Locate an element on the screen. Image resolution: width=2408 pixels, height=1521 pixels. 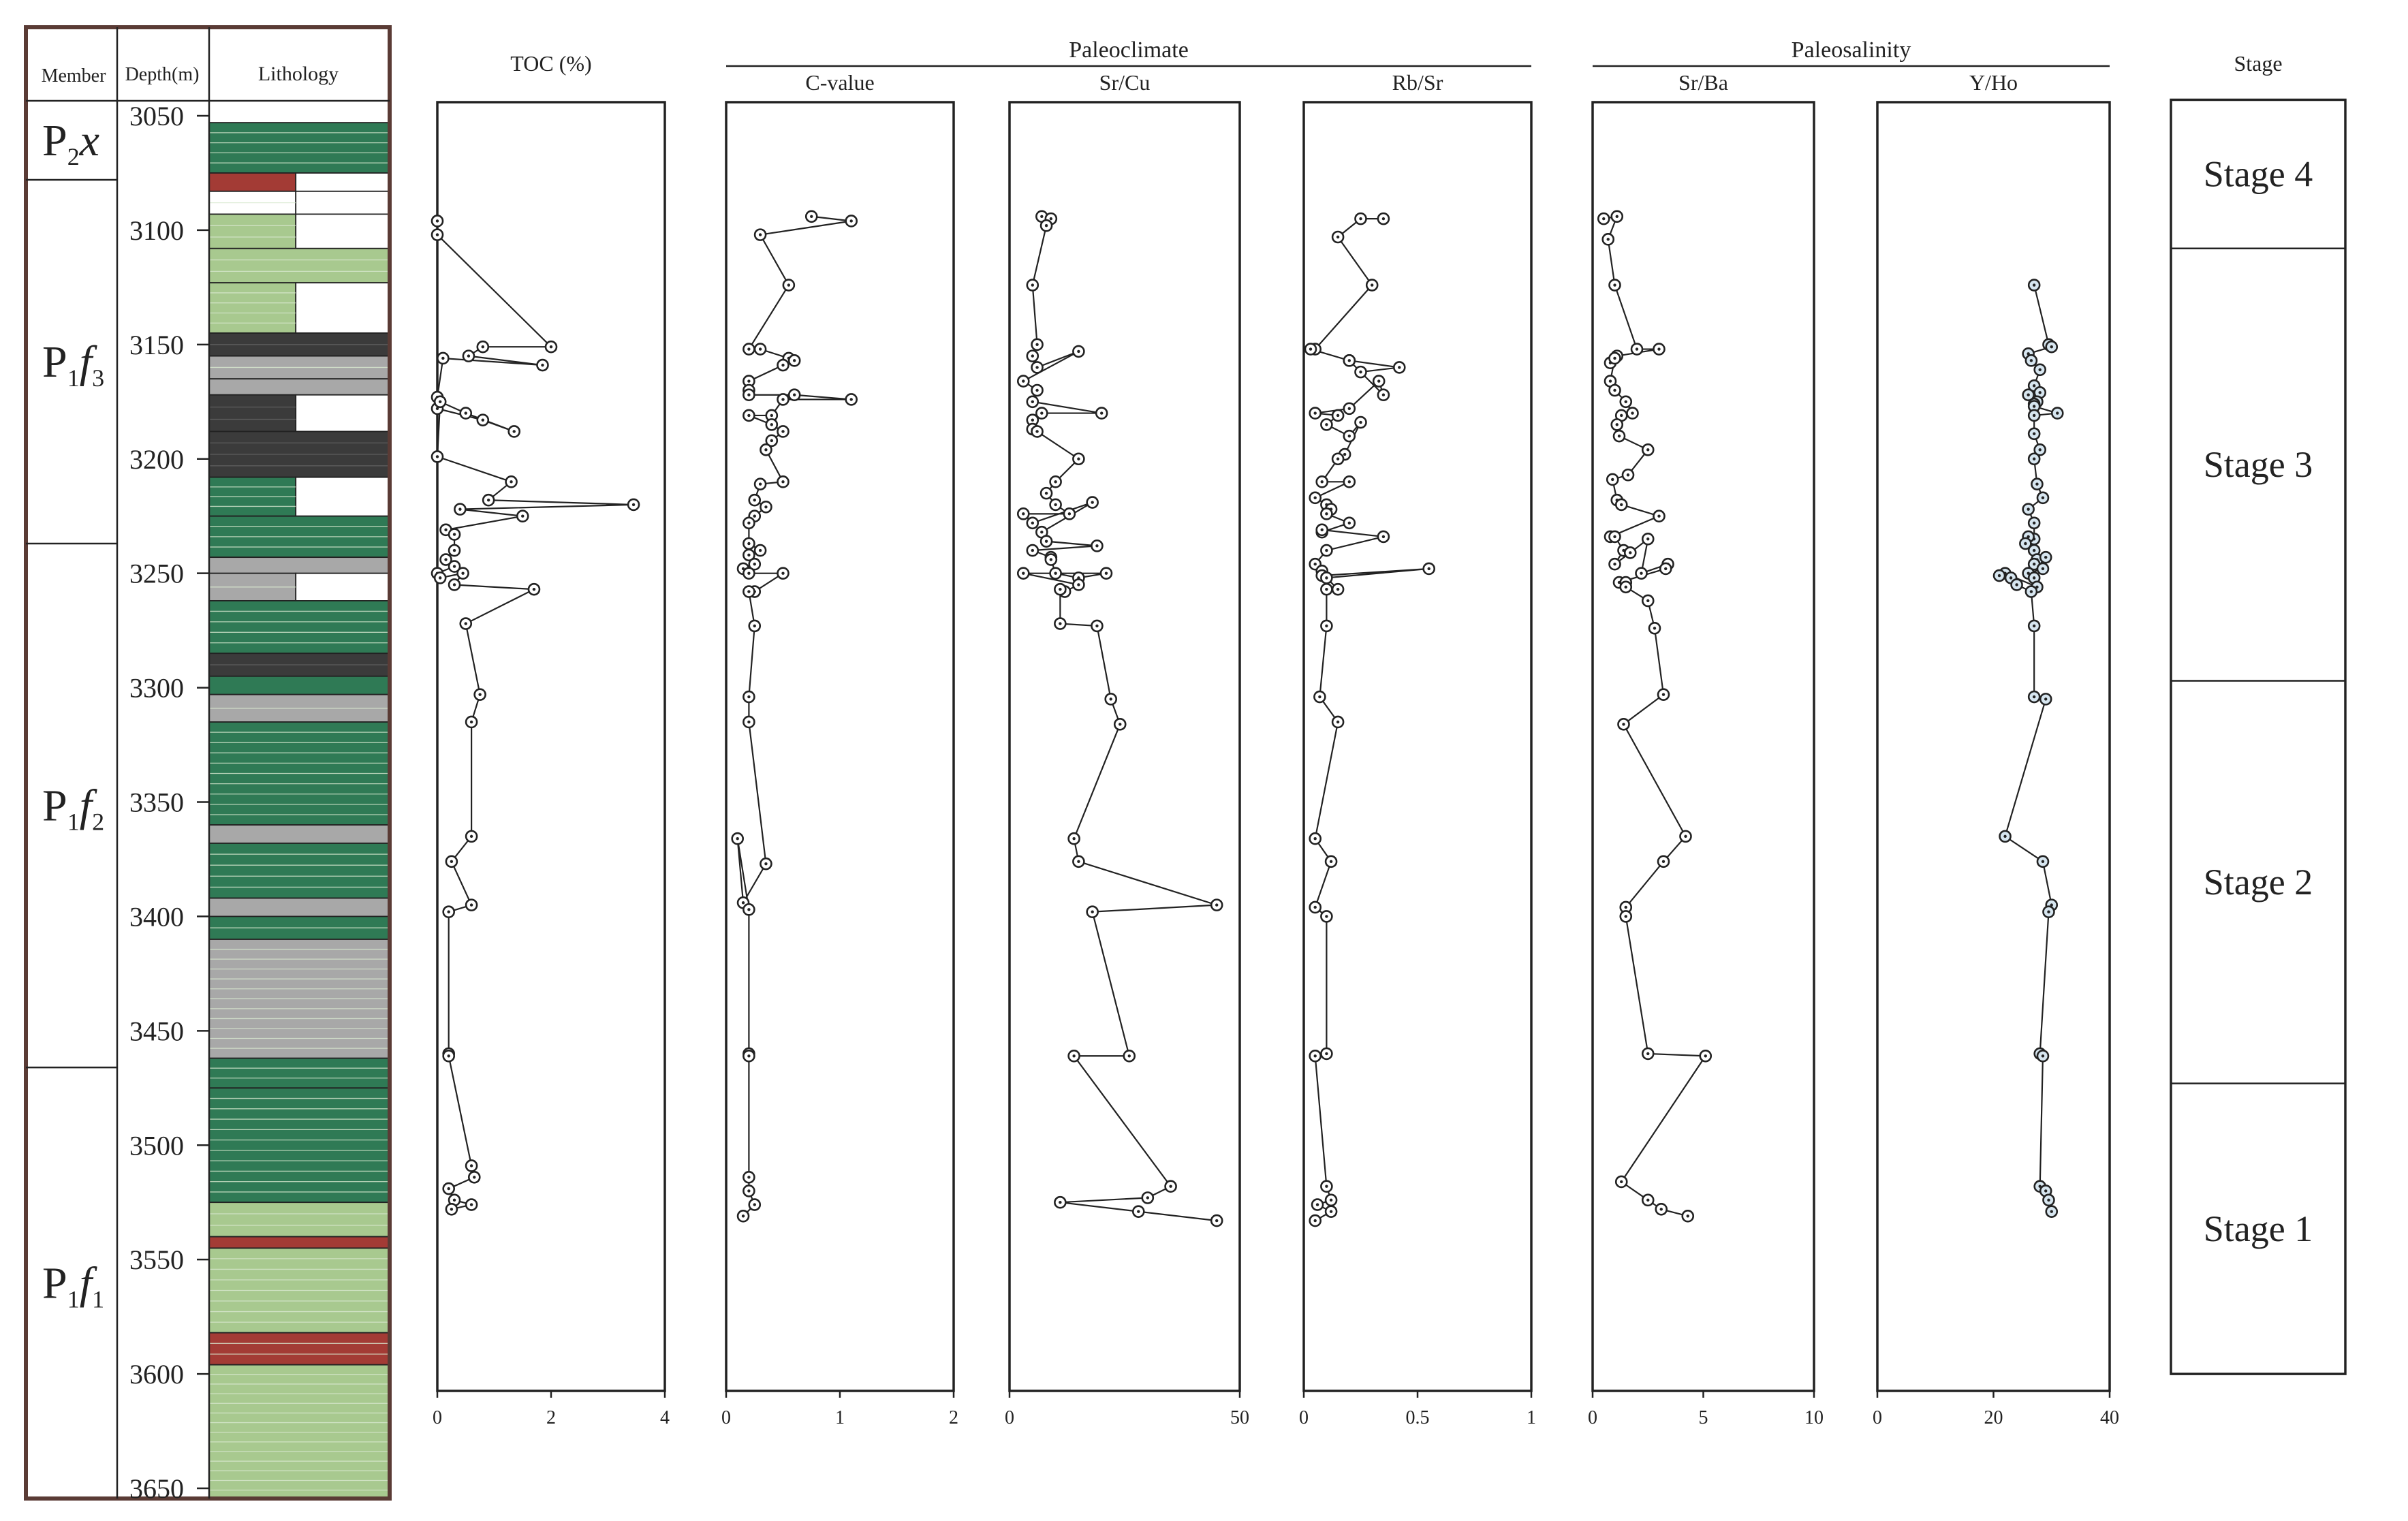
depth-tick-label: 3600 is located at coordinates (156, 1374).